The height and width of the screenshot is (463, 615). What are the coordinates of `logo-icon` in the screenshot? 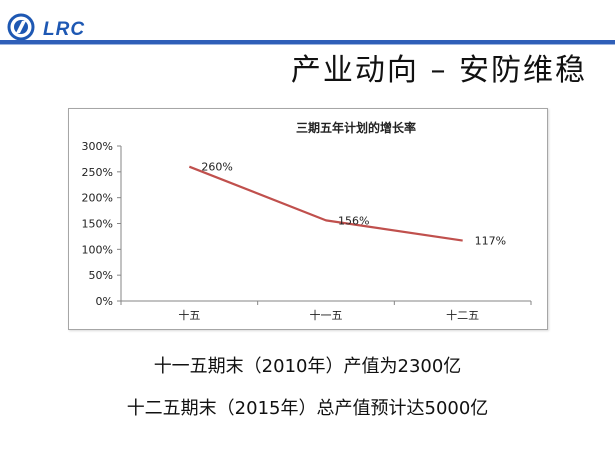 It's located at (21, 27).